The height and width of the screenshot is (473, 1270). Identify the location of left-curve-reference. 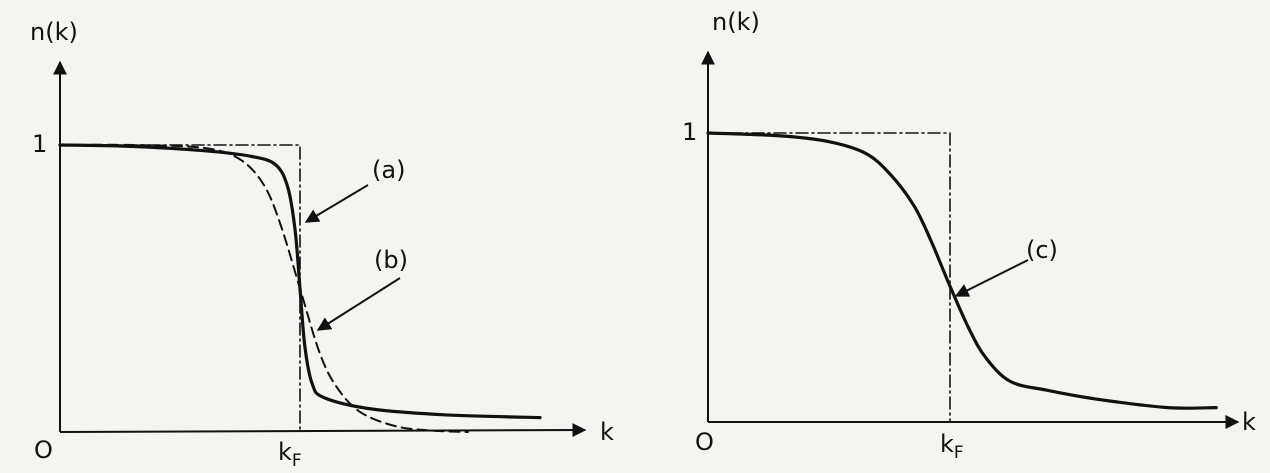
(180, 288).